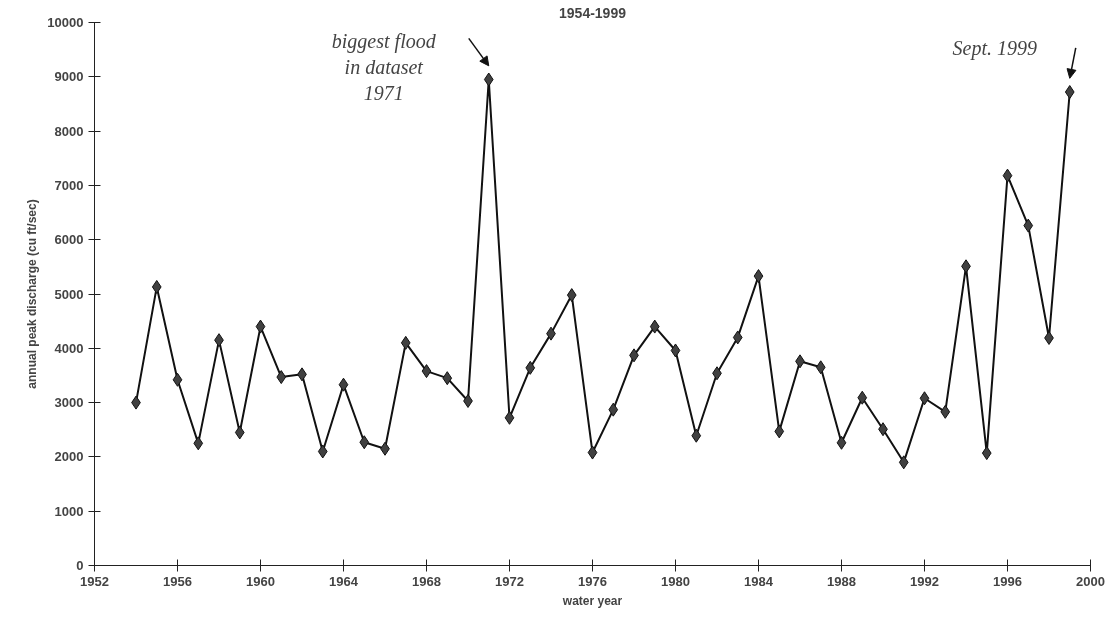  What do you see at coordinates (759, 581) in the screenshot?
I see `x-tick-label: 1984` at bounding box center [759, 581].